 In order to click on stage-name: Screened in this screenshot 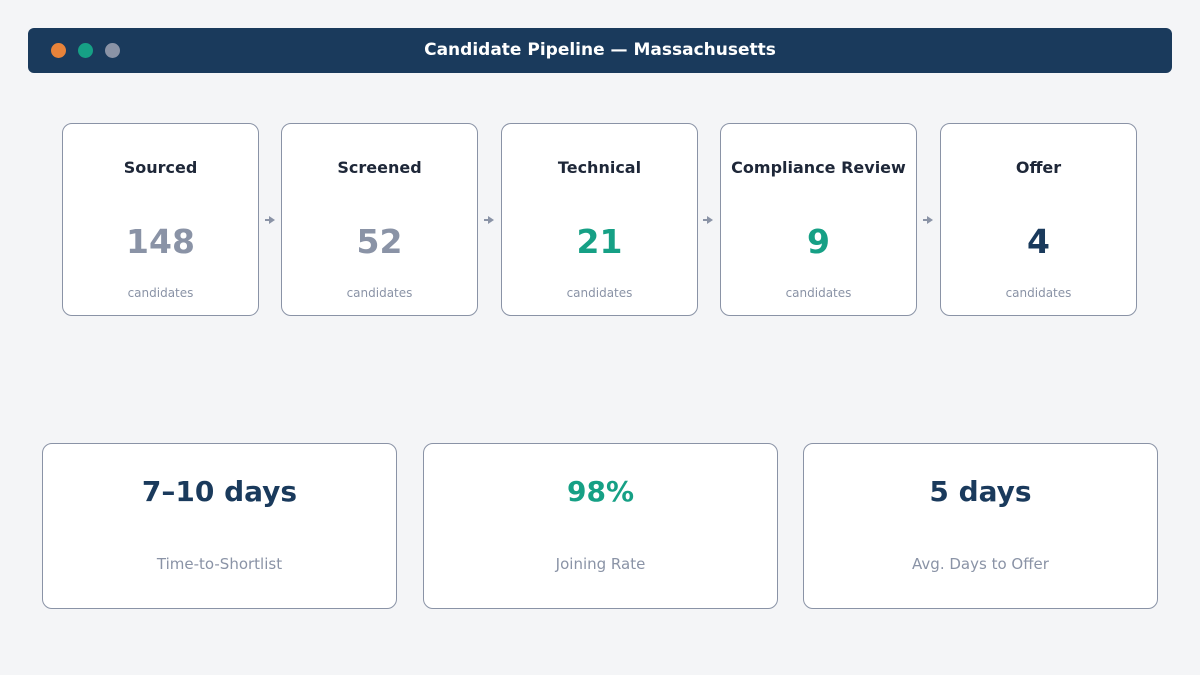, I will do `click(379, 167)`.